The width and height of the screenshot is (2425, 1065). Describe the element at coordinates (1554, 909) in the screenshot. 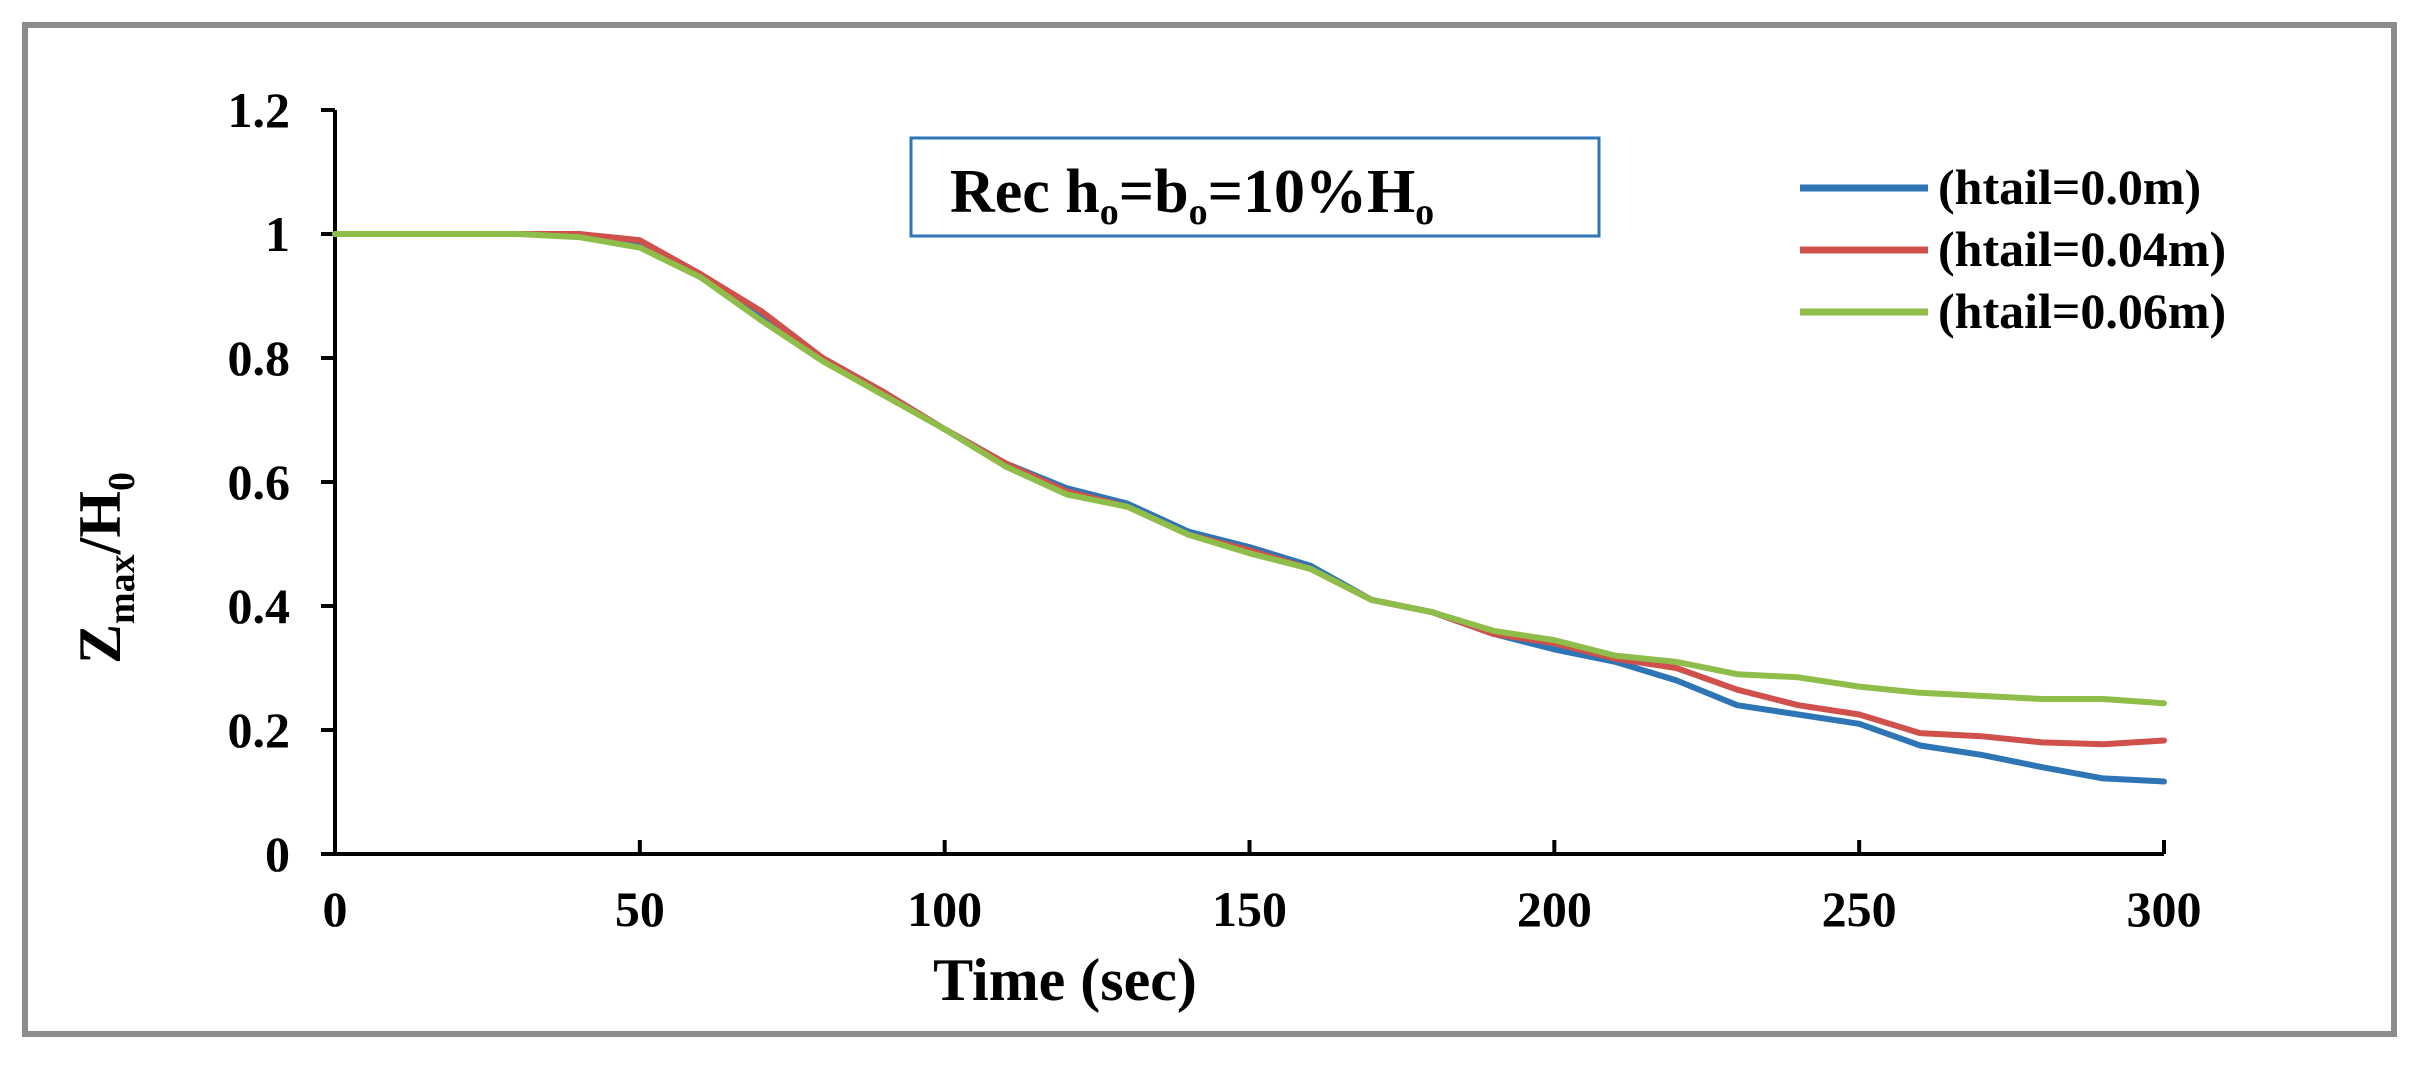

I see `x-tick-label: 200` at that location.